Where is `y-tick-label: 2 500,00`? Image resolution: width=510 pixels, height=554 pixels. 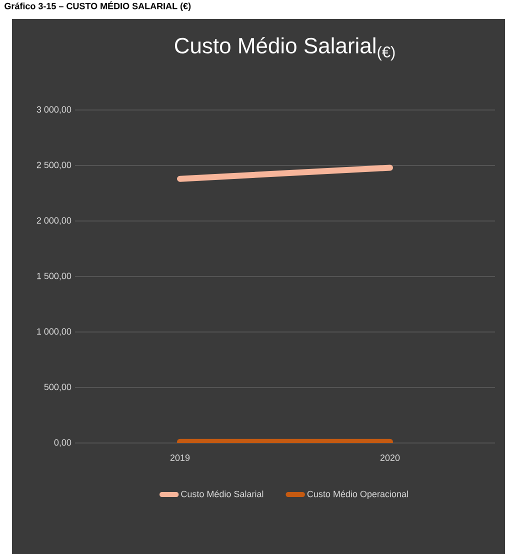
y-tick-label: 2 500,00 is located at coordinates (54, 166).